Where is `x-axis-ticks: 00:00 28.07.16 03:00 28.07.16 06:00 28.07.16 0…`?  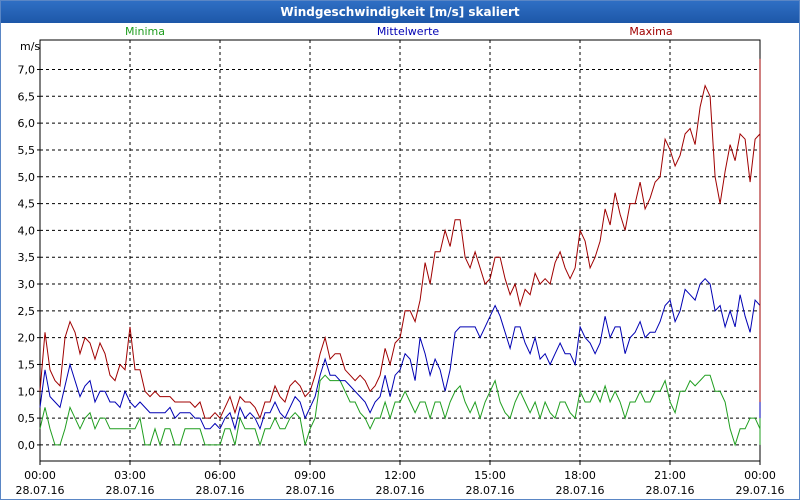
x-axis-ticks: 00:00 28.07.16 03:00 28.07.16 06:00 28.07.16 0… is located at coordinates (400, 479).